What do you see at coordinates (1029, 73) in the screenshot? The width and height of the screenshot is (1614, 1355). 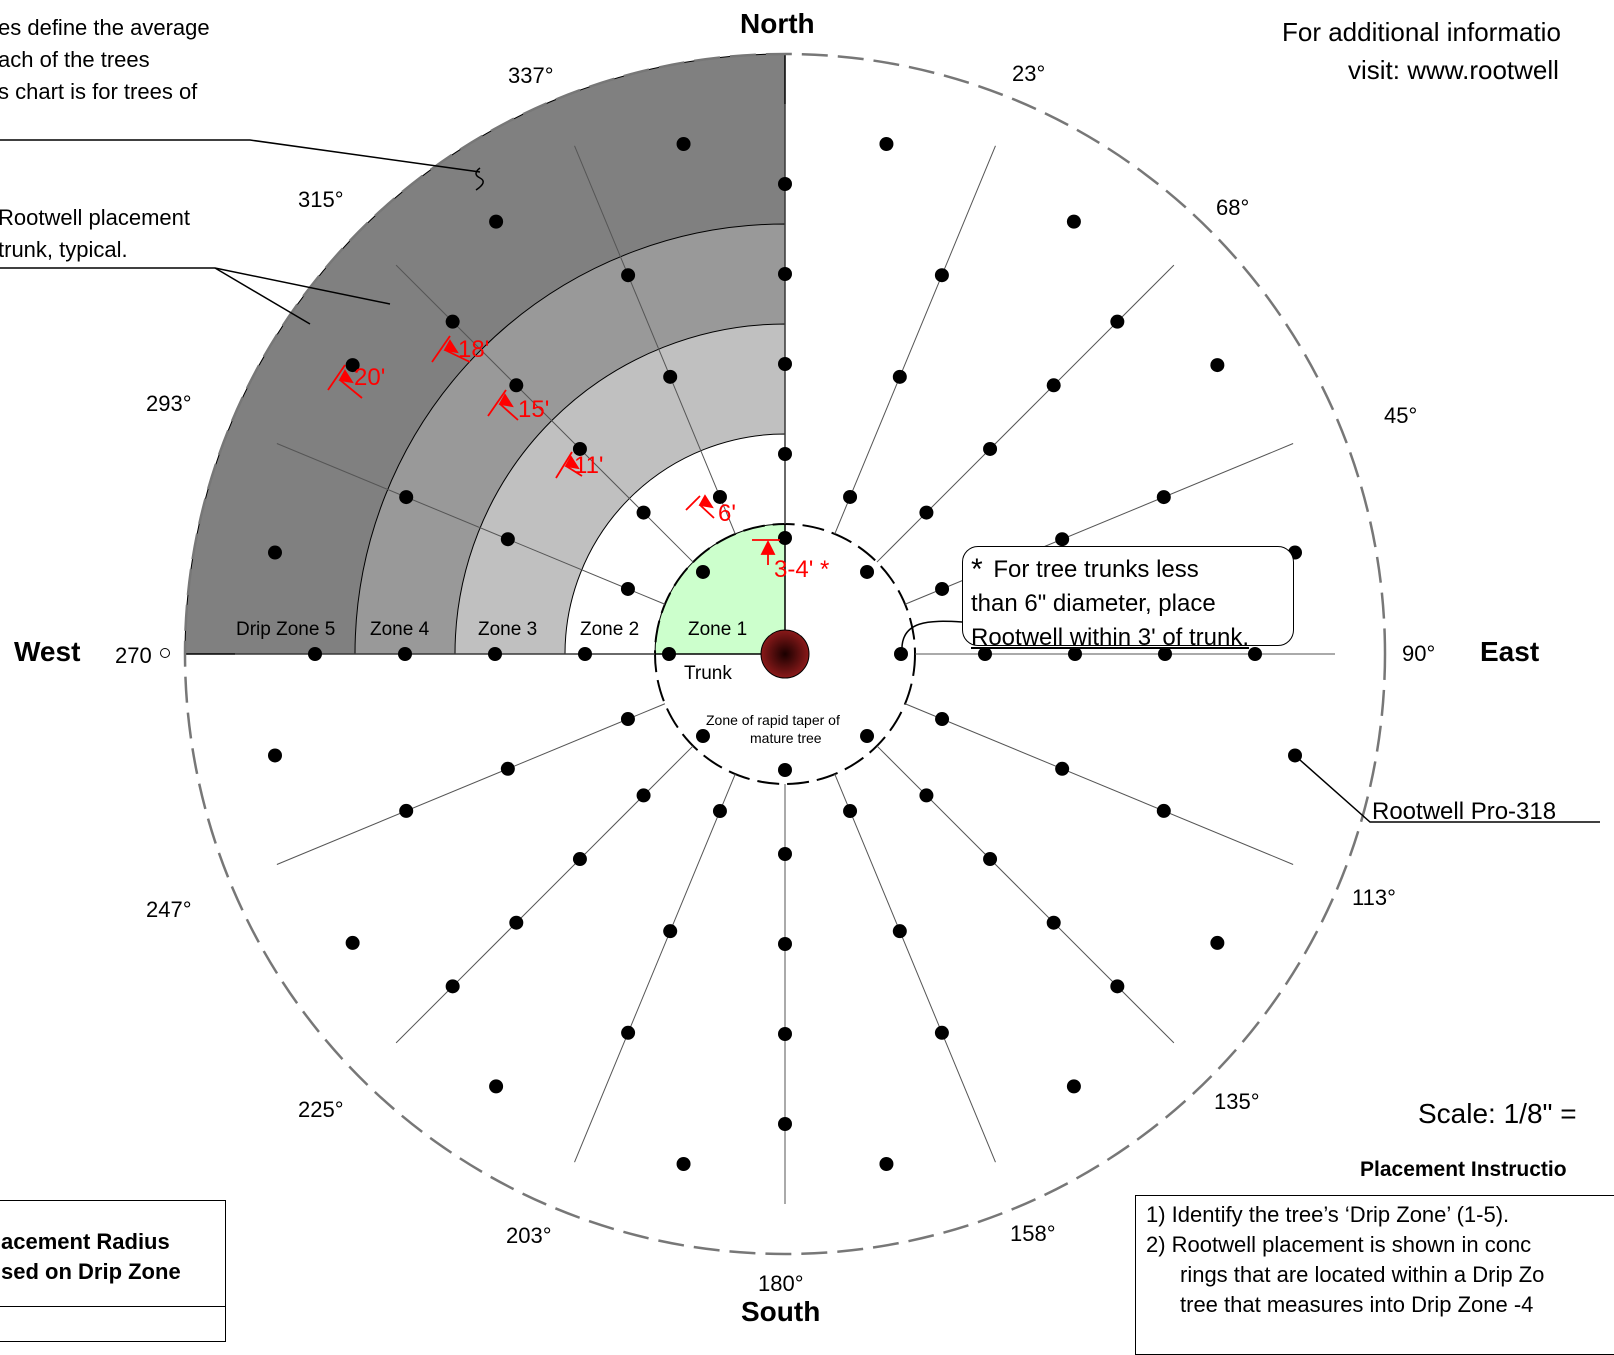 I see `angle-23: 23°` at bounding box center [1029, 73].